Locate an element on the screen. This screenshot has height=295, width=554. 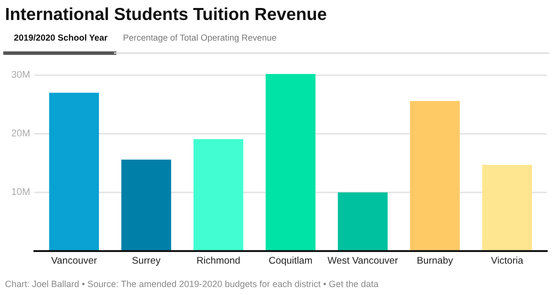
x-tick-label: Surrey is located at coordinates (146, 261).